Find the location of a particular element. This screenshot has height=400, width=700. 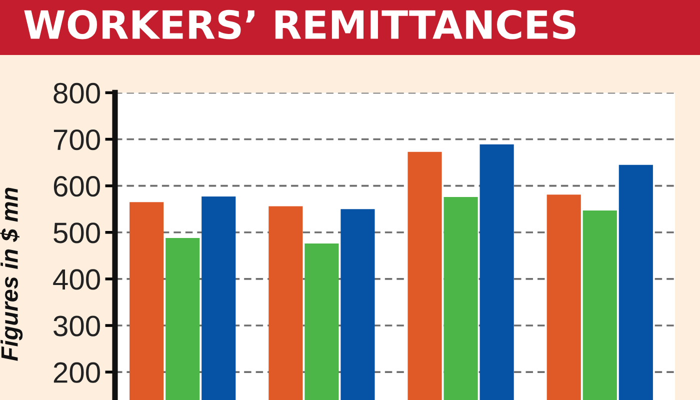

y-tick-label: 300 is located at coordinates (77, 326).